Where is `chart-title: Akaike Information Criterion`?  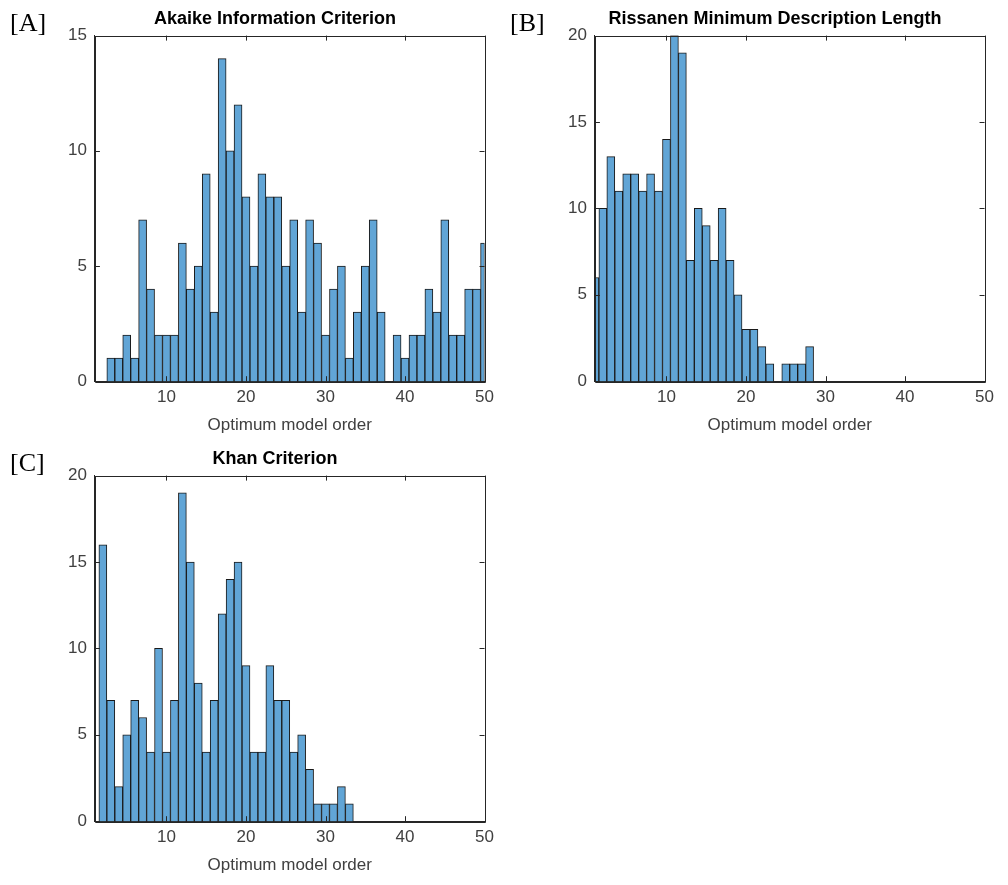 chart-title: Akaike Information Criterion is located at coordinates (275, 17).